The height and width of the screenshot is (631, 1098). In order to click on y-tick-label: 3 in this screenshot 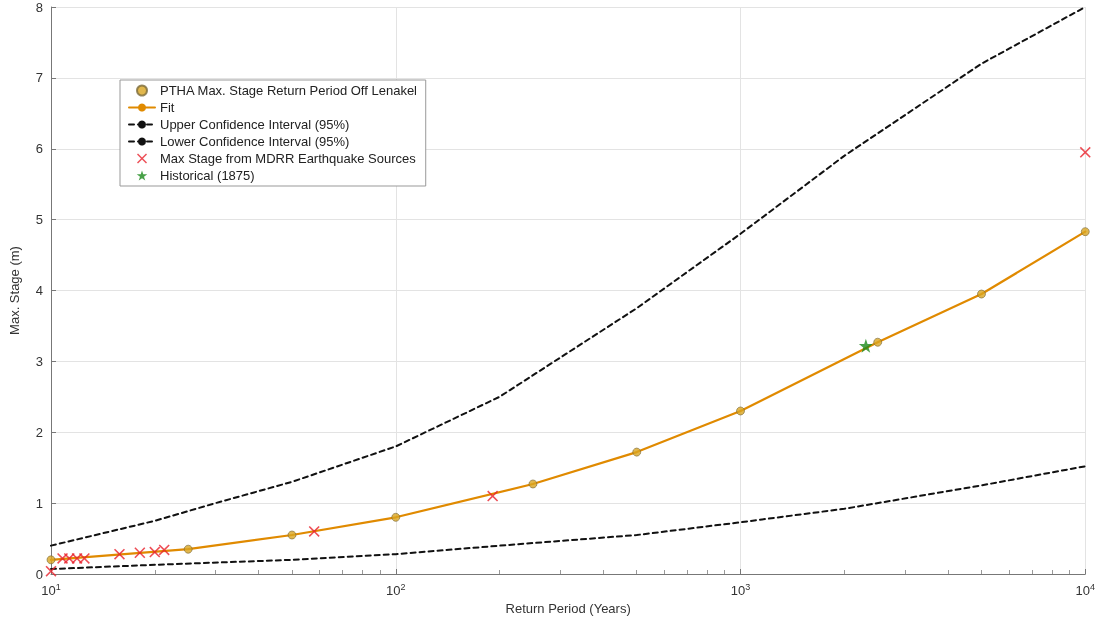, I will do `click(39, 361)`.